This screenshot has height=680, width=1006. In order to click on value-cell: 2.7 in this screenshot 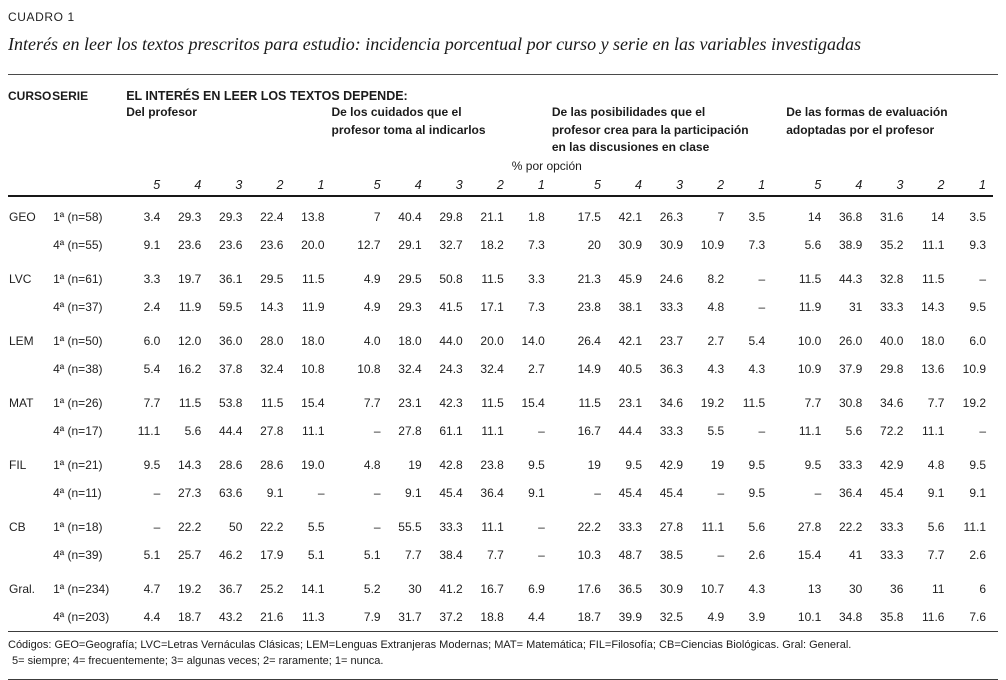, I will do `click(716, 341)`.